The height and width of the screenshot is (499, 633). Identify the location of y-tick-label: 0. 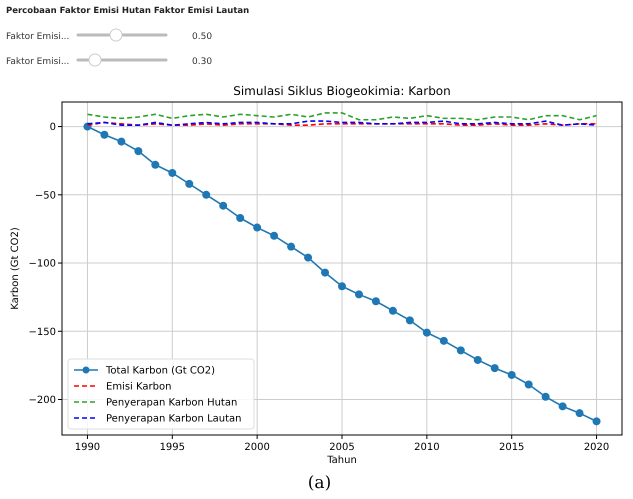
(53, 128).